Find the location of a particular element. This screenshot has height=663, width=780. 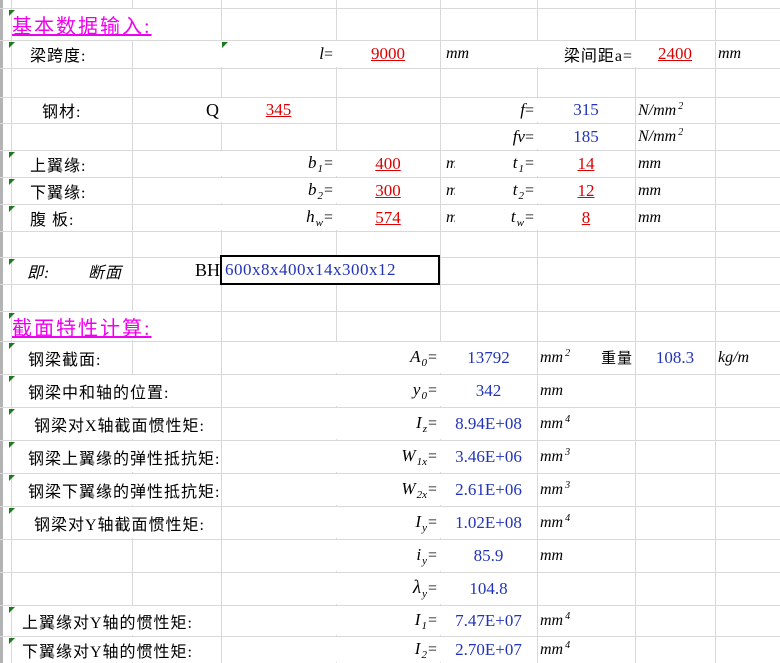

steel-label: 钢材: is located at coordinates (62, 110).